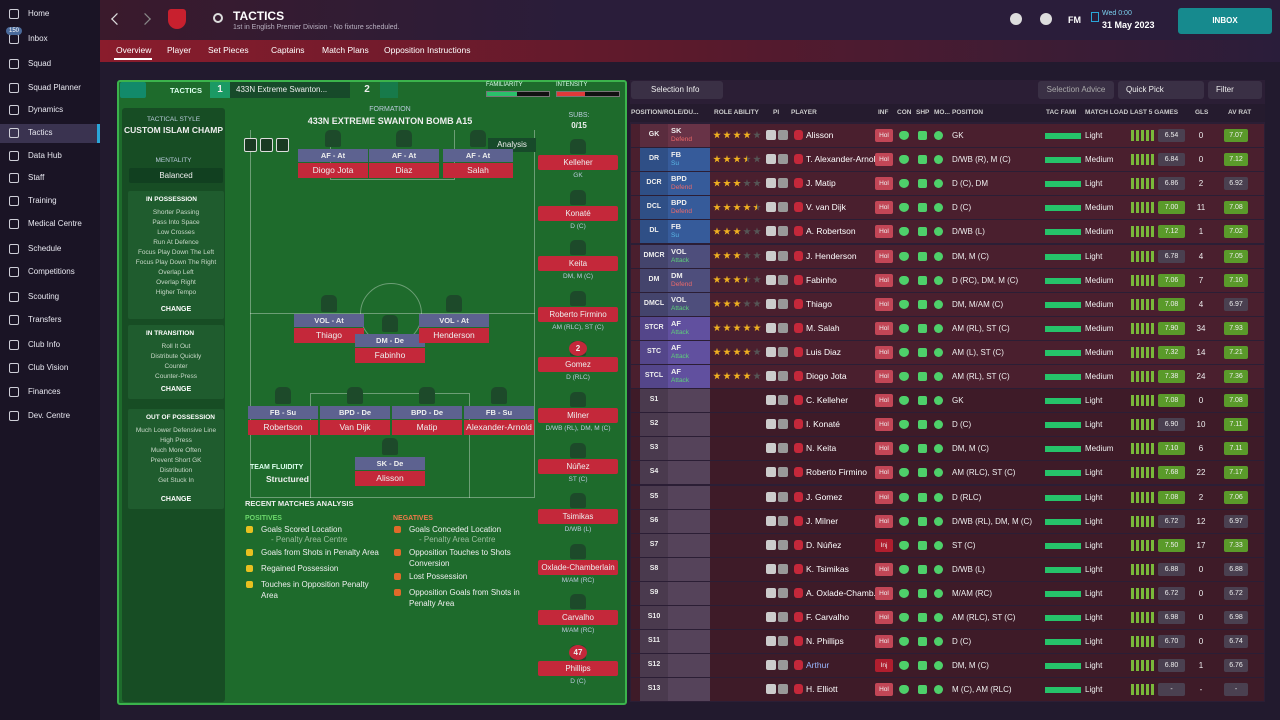  Describe the element at coordinates (821, 183) in the screenshot. I see `player-name: J. Matip` at that location.